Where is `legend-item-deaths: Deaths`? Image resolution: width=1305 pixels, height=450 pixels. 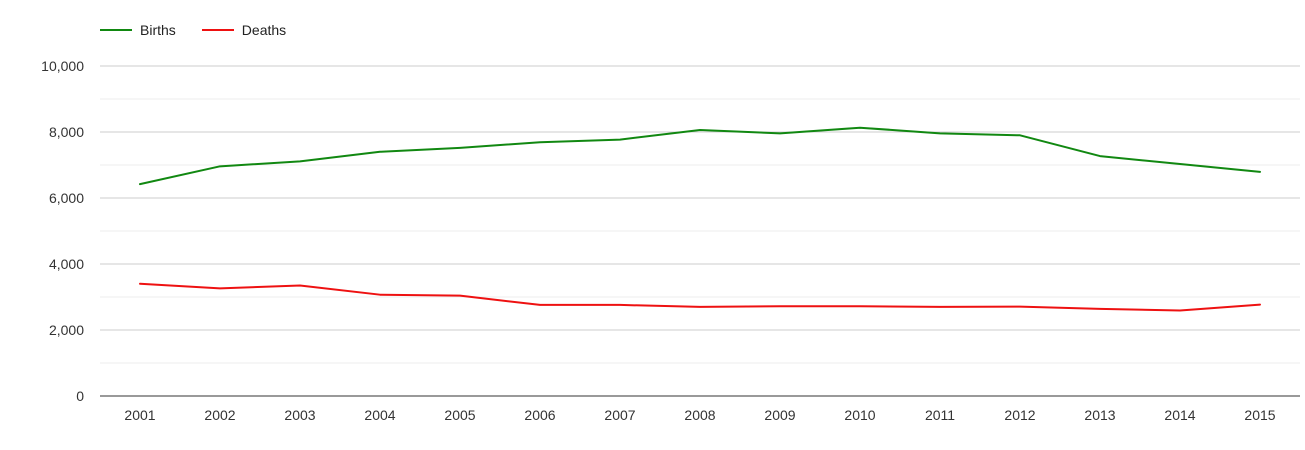
legend-item-deaths: Deaths is located at coordinates (244, 30).